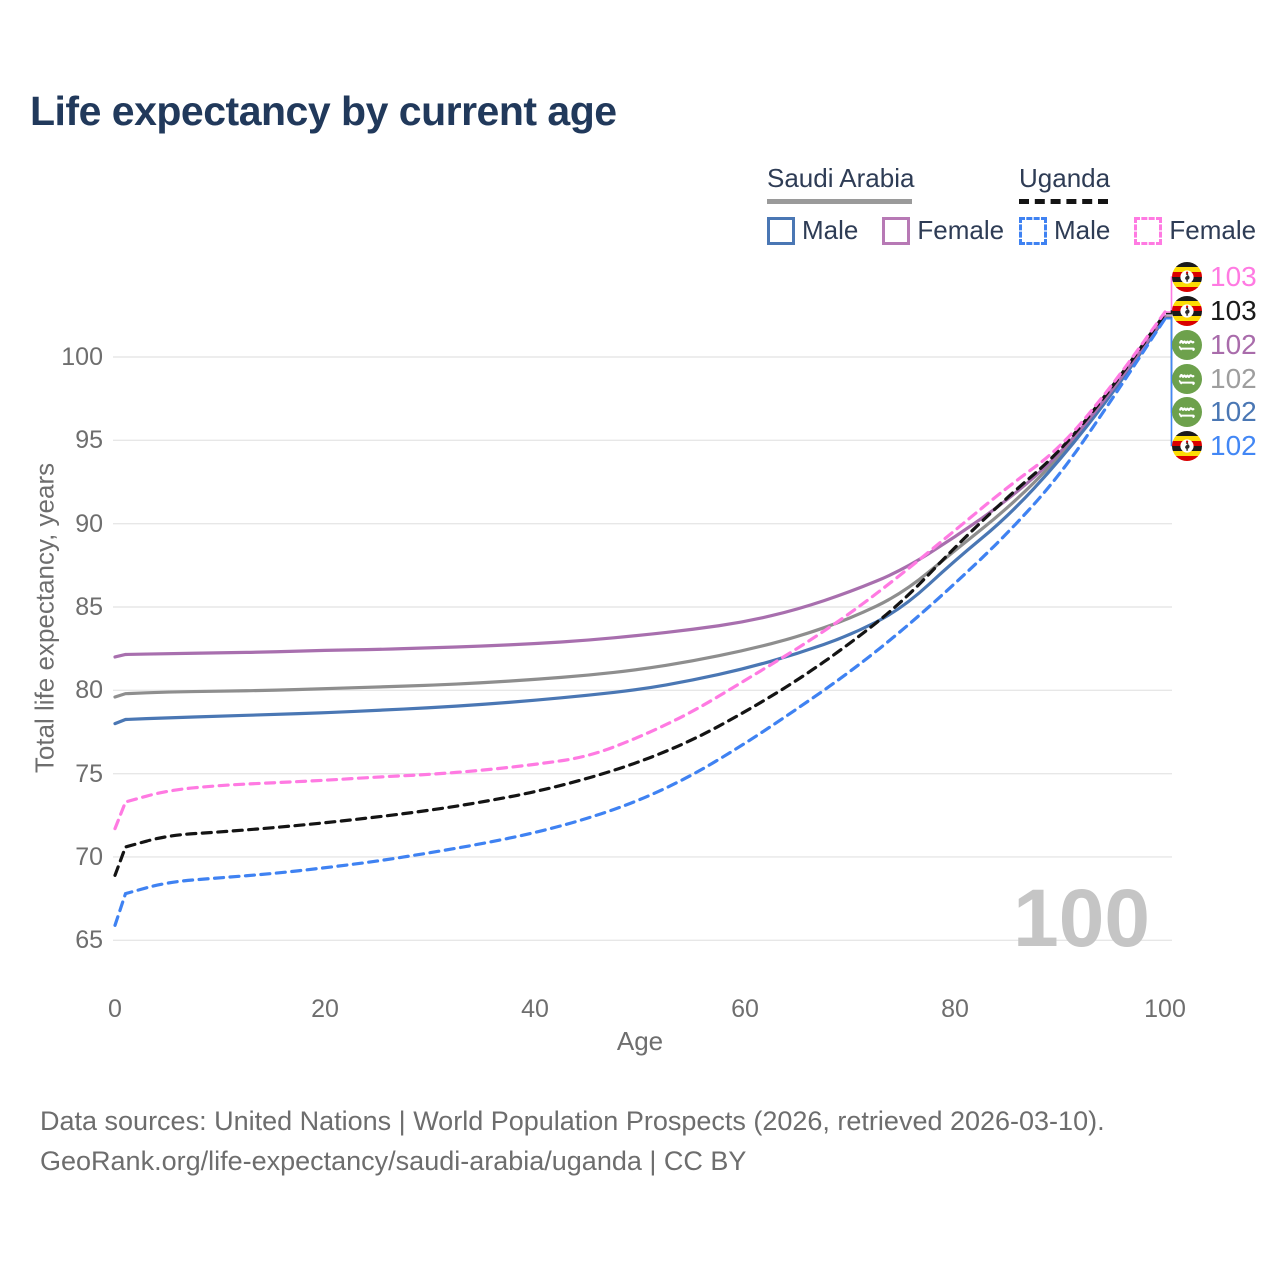 The image size is (1280, 1280). I want to click on legend-swatch-uganda-female, so click(1148, 230).